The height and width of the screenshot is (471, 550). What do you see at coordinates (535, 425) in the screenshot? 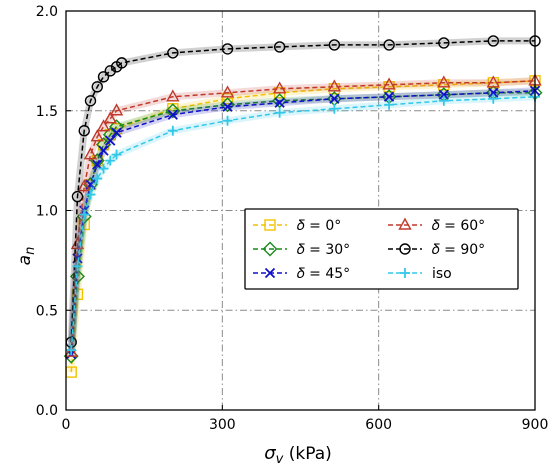
I see `x-tick-label: 900` at bounding box center [535, 425].